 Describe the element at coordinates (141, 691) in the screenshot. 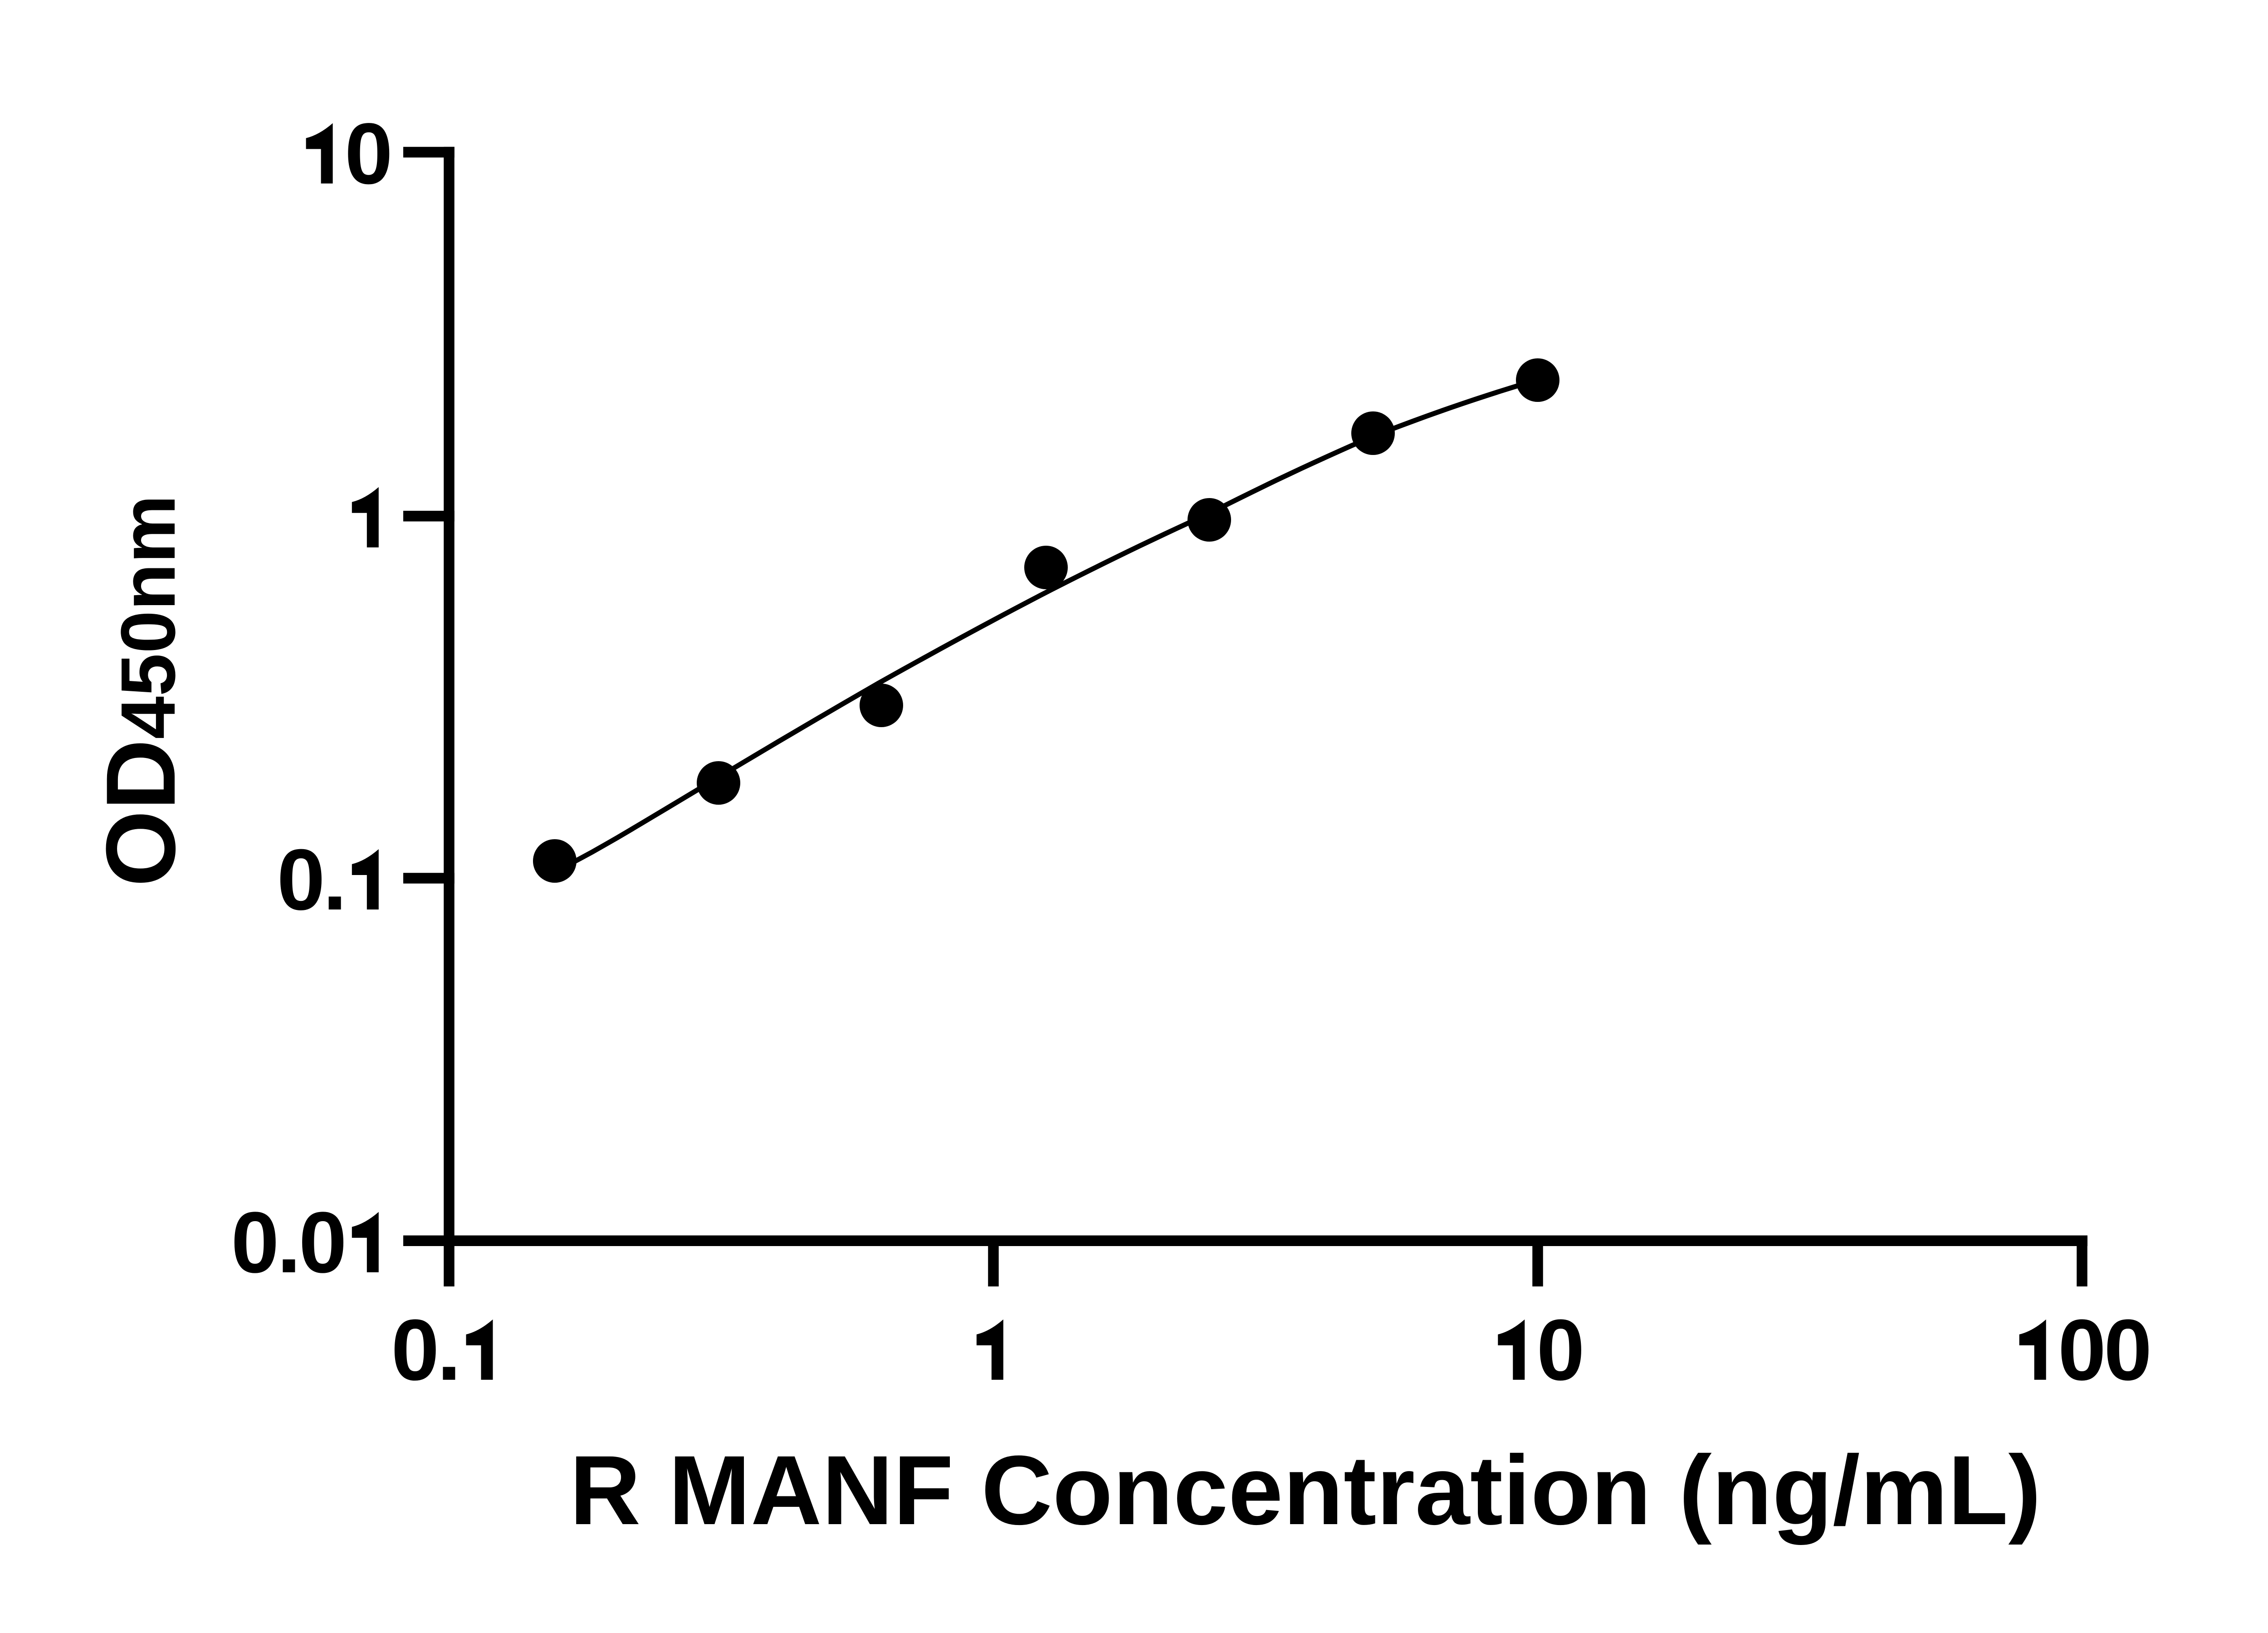

I see `svg-text: OD450nm` at that location.